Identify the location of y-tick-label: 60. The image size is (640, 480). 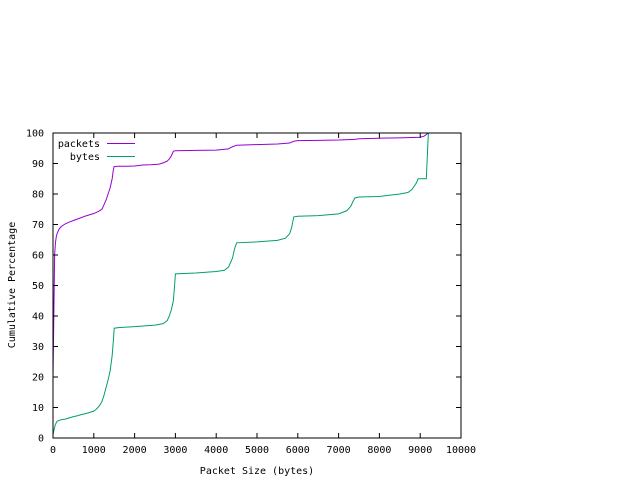
(38, 256).